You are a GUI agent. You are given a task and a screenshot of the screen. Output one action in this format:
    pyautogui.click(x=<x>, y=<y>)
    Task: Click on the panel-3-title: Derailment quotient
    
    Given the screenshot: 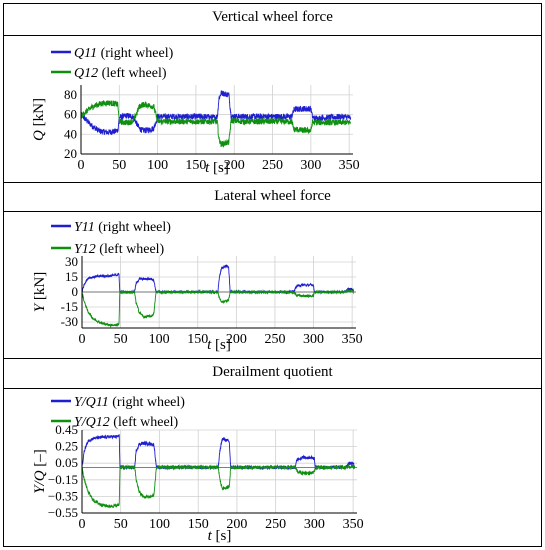 What is the action you would take?
    pyautogui.click(x=272, y=372)
    